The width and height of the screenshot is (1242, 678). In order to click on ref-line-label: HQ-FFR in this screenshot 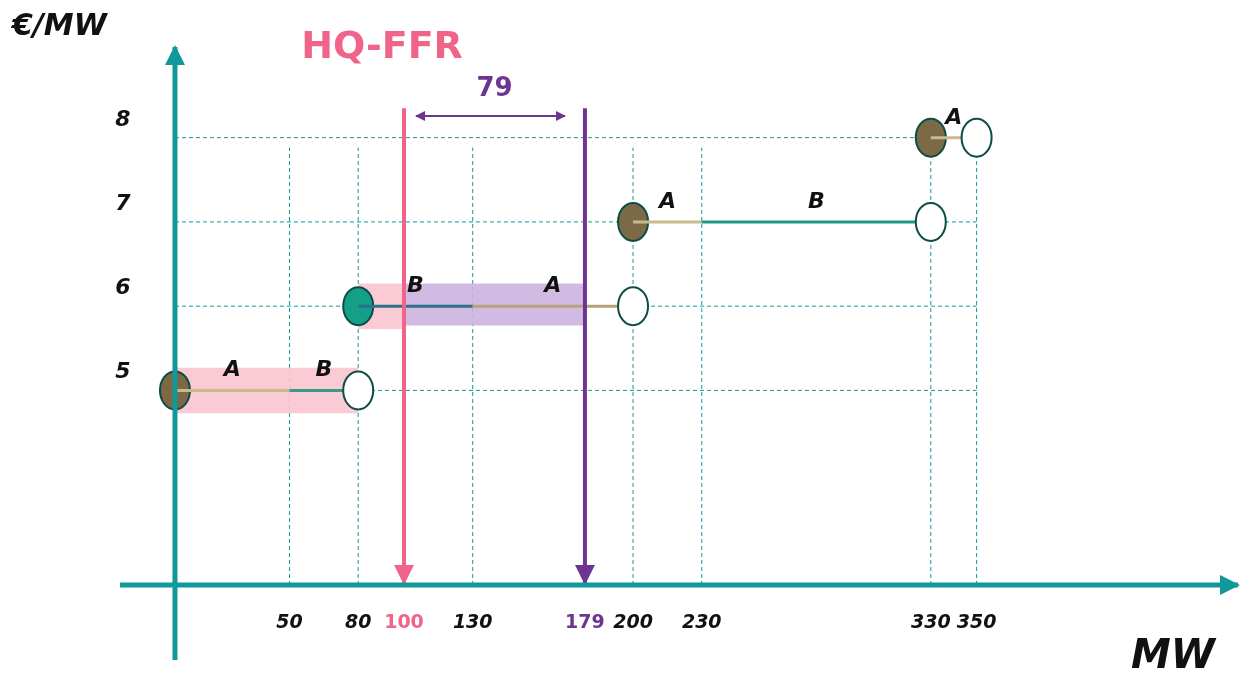, I will do `click(382, 45)`.